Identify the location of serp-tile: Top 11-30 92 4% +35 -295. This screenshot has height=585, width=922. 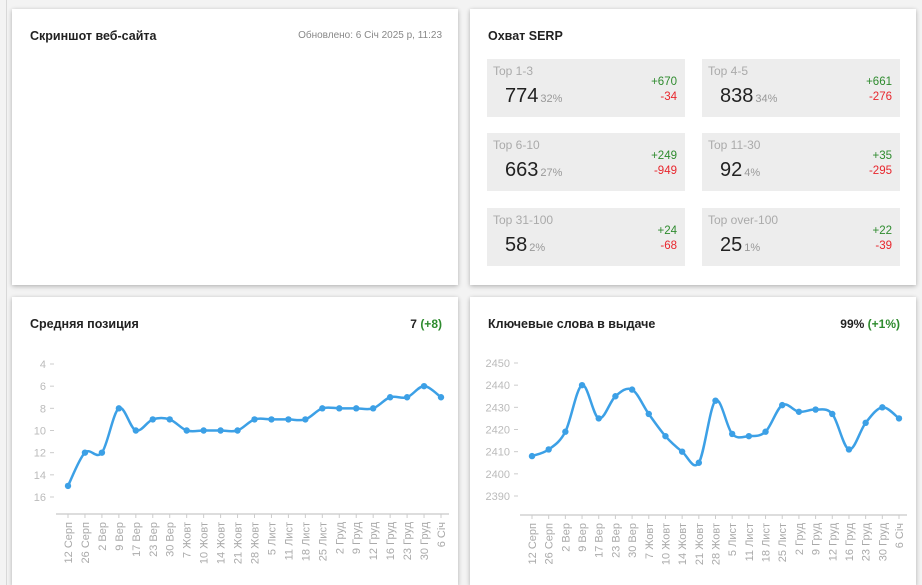
(801, 162).